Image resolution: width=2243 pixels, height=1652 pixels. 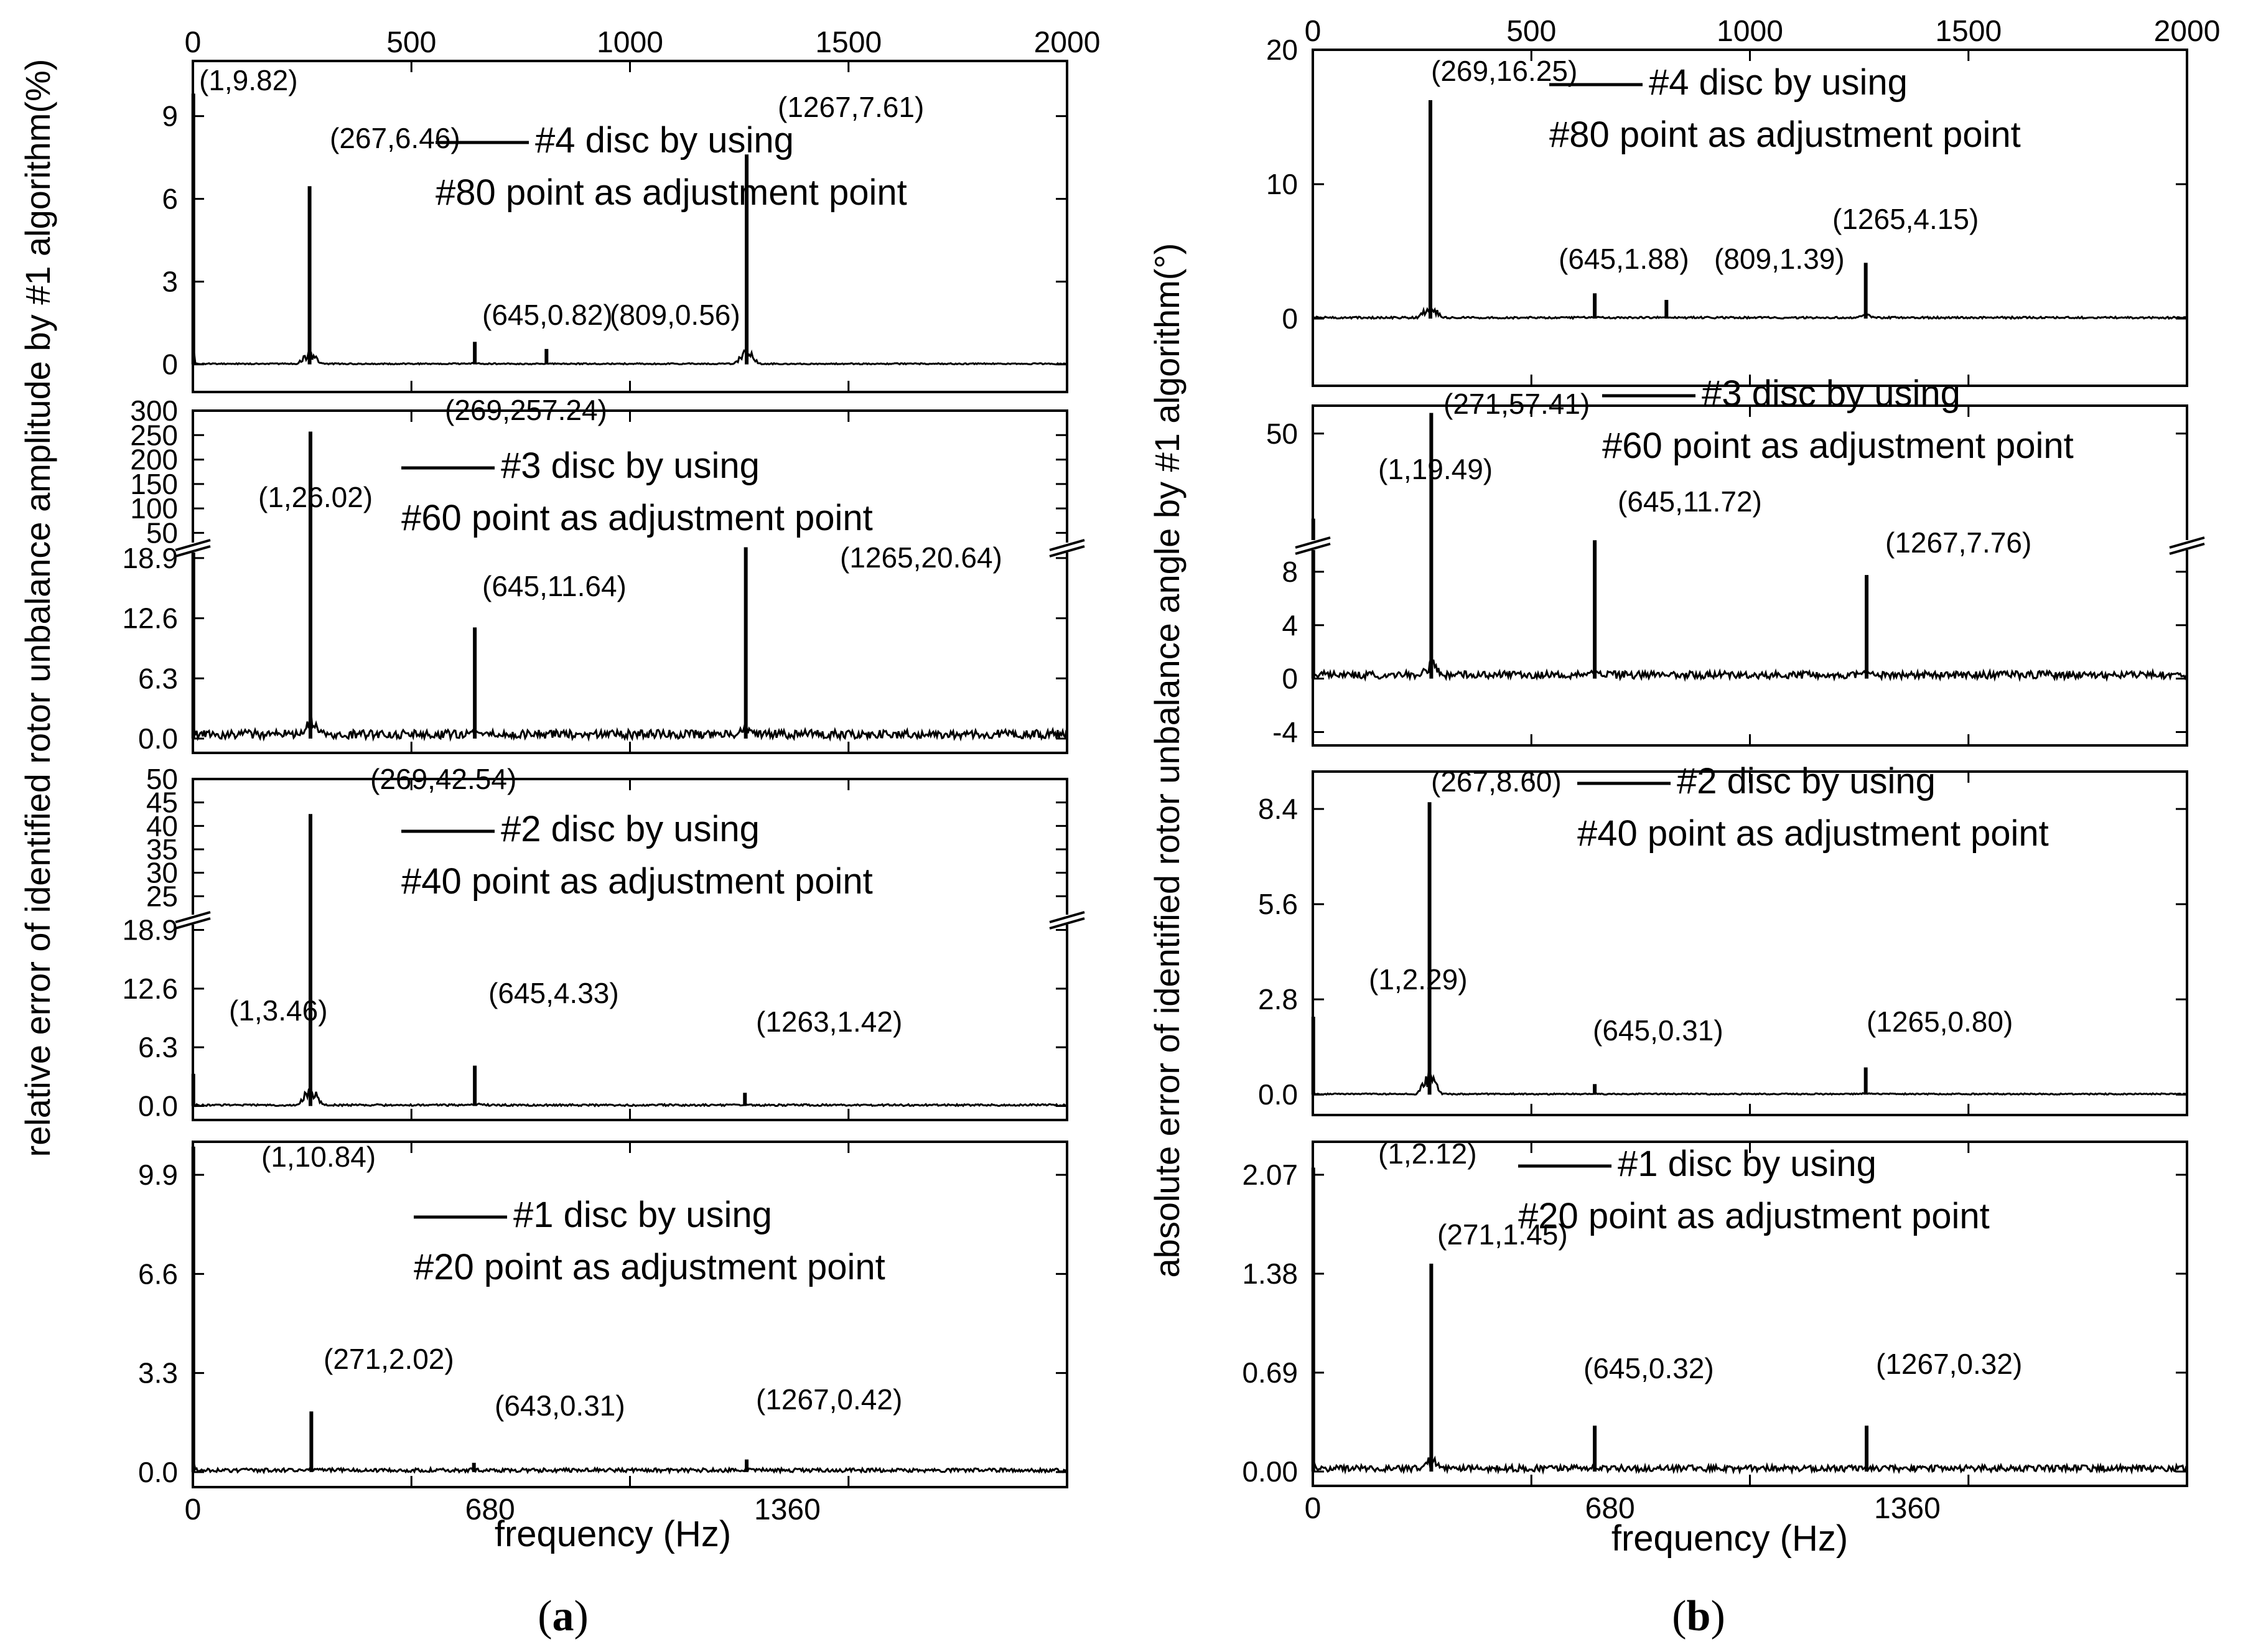 I want to click on y-tick-label: 1.38, so click(x=1270, y=1274).